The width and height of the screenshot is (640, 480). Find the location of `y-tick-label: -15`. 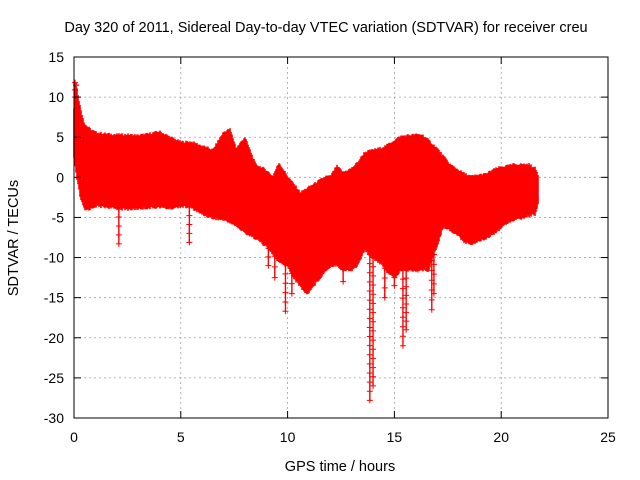

y-tick-label: -15 is located at coordinates (54, 298).